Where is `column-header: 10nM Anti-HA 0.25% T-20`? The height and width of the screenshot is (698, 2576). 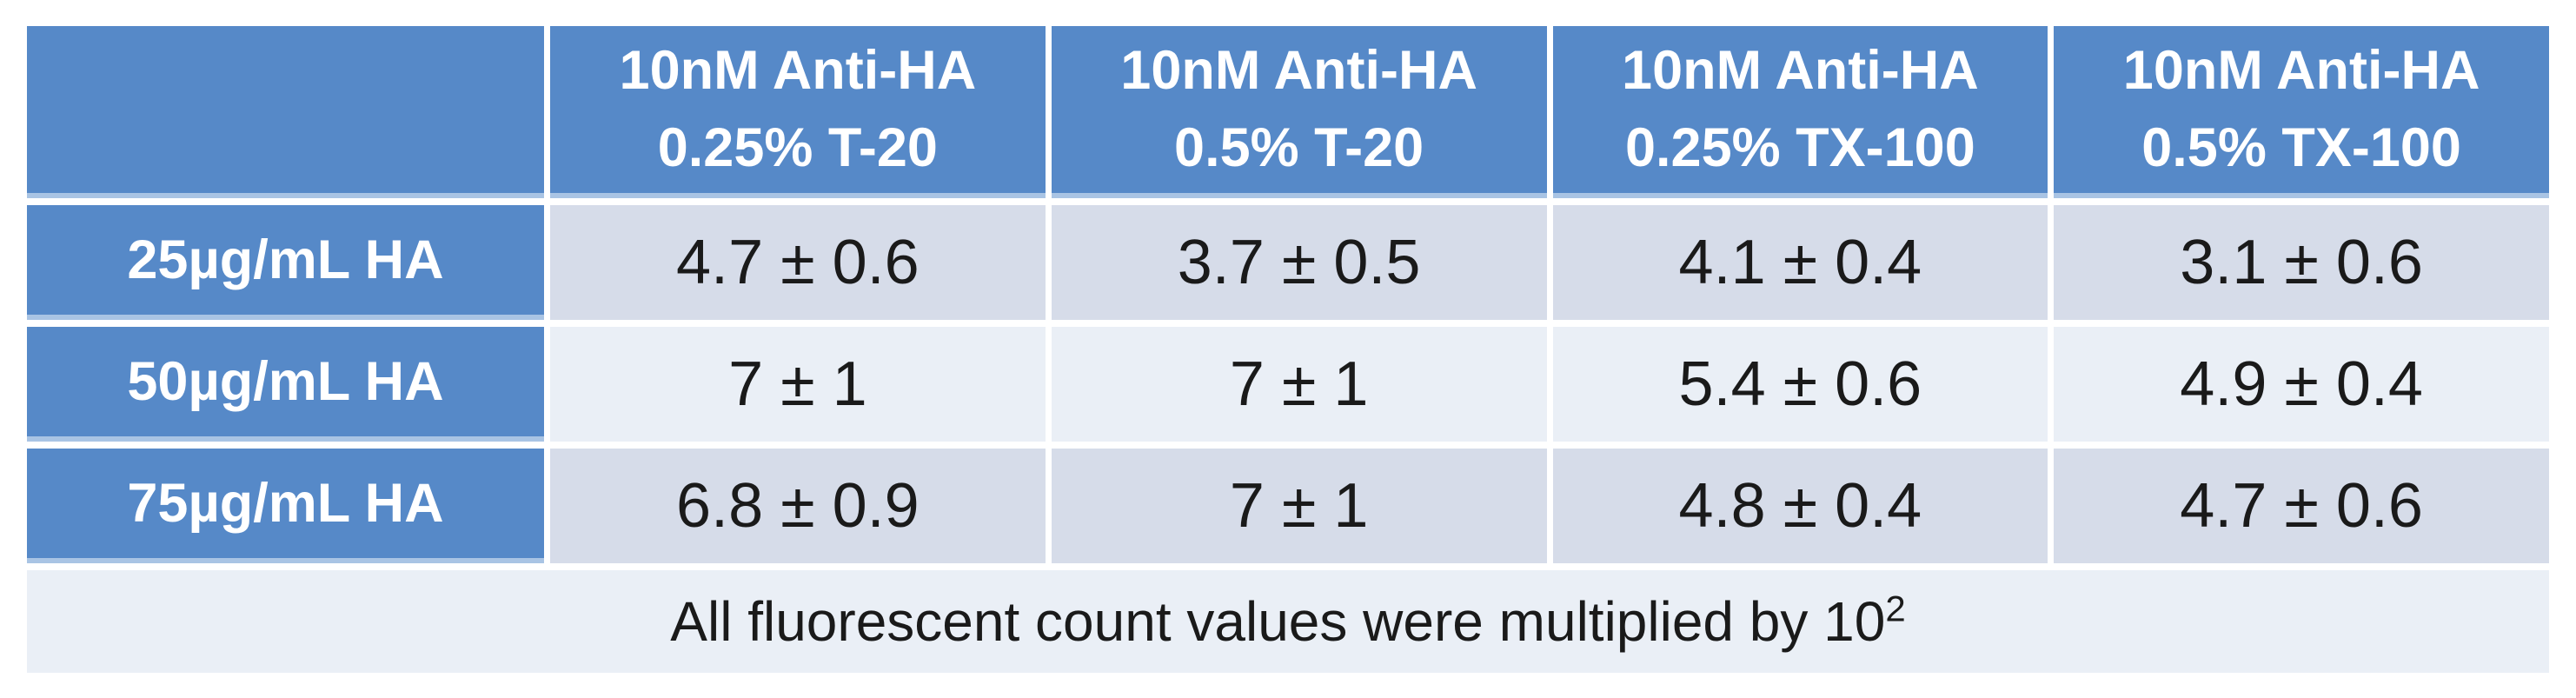 column-header: 10nM Anti-HA 0.25% T-20 is located at coordinates (798, 112).